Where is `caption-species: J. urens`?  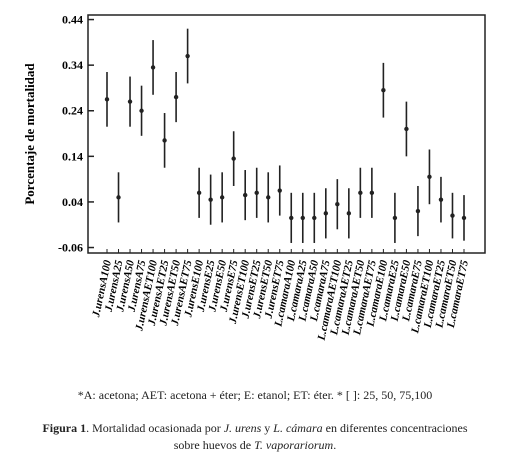 caption-species: J. urens is located at coordinates (242, 428).